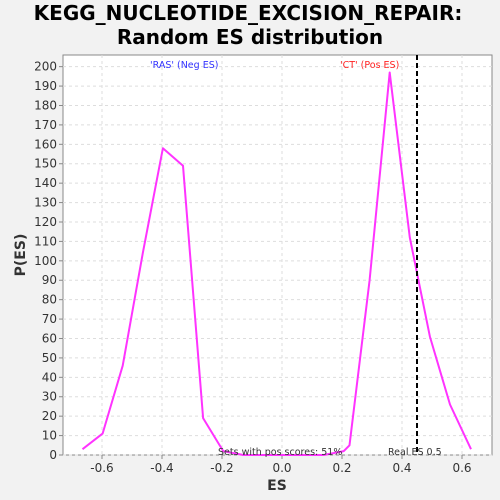  I want to click on pos-es-label: 'CT' (Pos ES), so click(369, 65).